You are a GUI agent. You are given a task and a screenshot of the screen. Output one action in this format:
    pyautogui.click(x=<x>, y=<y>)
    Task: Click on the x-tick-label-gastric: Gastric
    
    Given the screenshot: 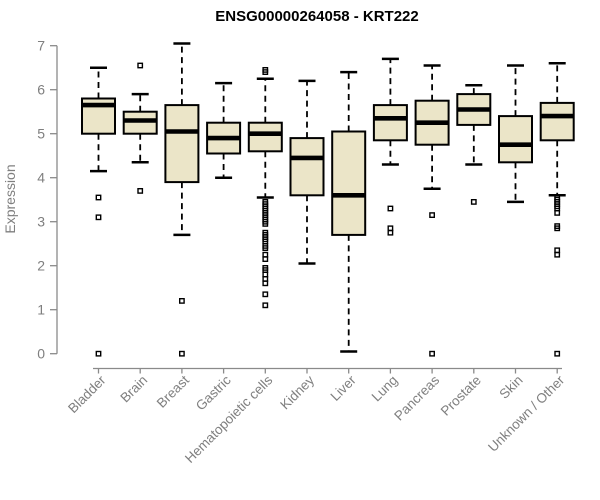 What is the action you would take?
    pyautogui.click(x=213, y=392)
    